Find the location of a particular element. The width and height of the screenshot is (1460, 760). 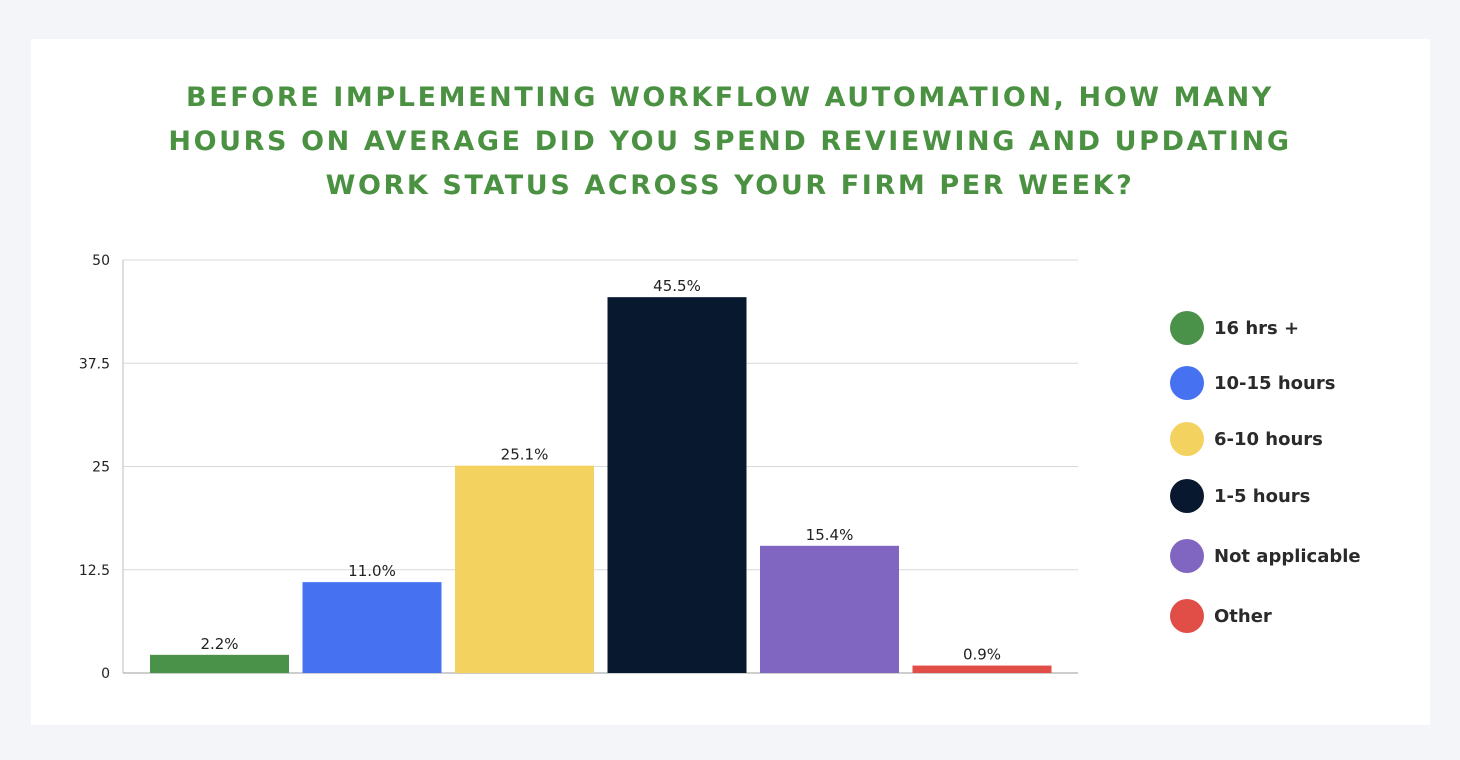

legend-item: 1-5 hours is located at coordinates (1240, 496).